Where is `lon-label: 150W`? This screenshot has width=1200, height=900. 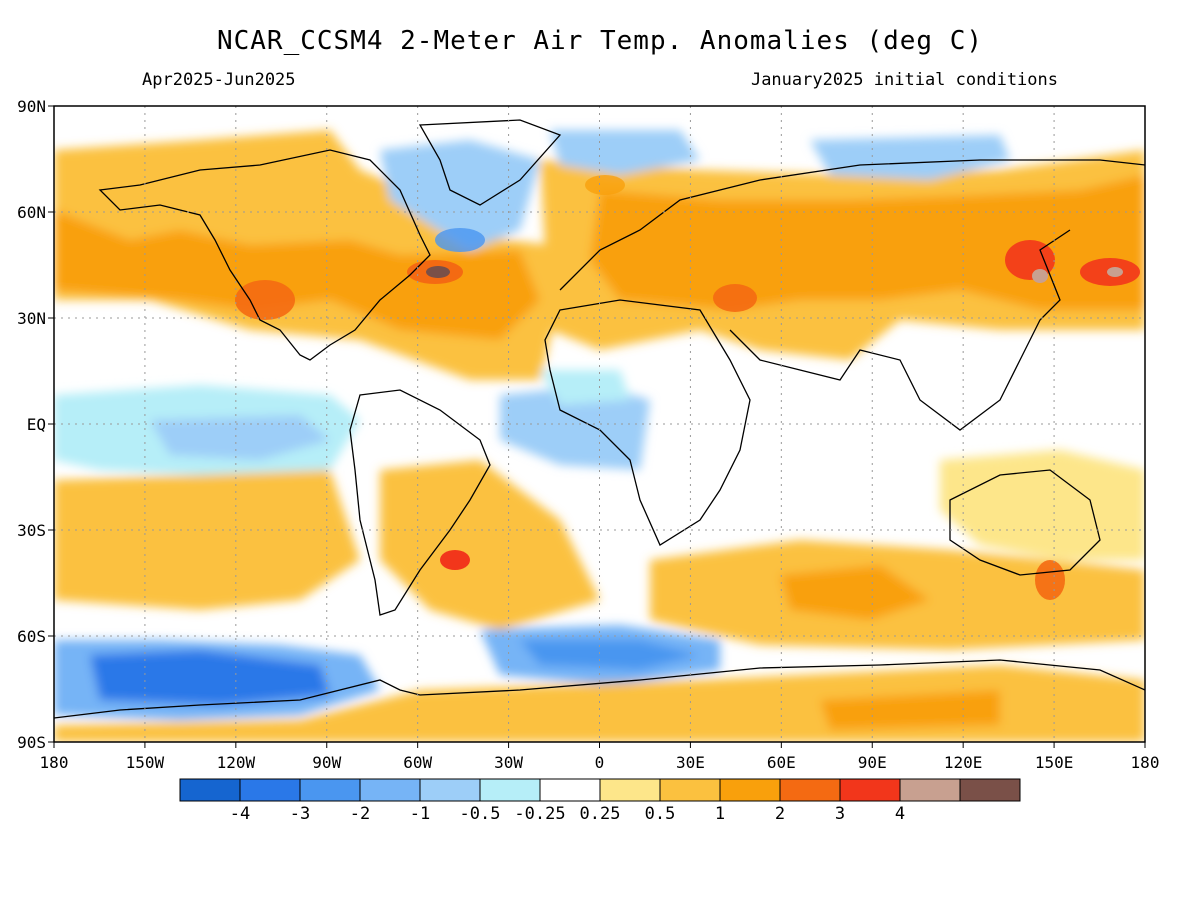
lon-label: 150W is located at coordinates (145, 762).